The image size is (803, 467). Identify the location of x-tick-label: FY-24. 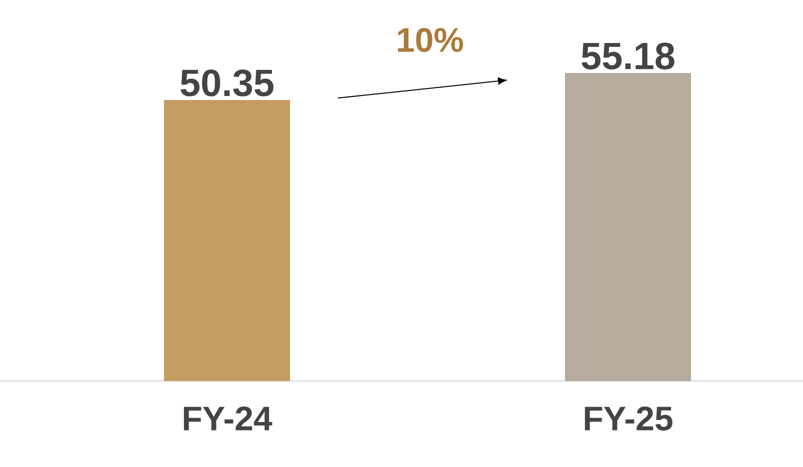
(228, 418).